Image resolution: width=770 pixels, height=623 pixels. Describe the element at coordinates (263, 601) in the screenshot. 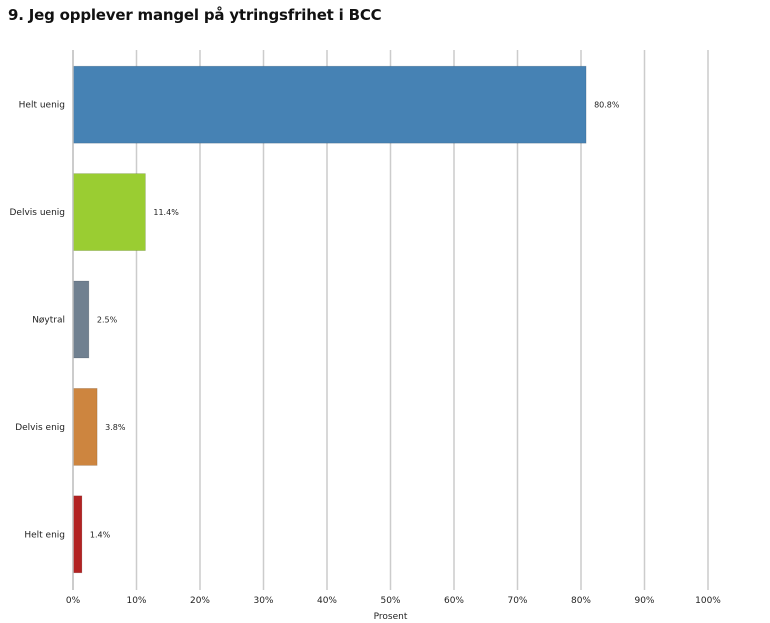

I see `x-tick-label: 30%` at that location.